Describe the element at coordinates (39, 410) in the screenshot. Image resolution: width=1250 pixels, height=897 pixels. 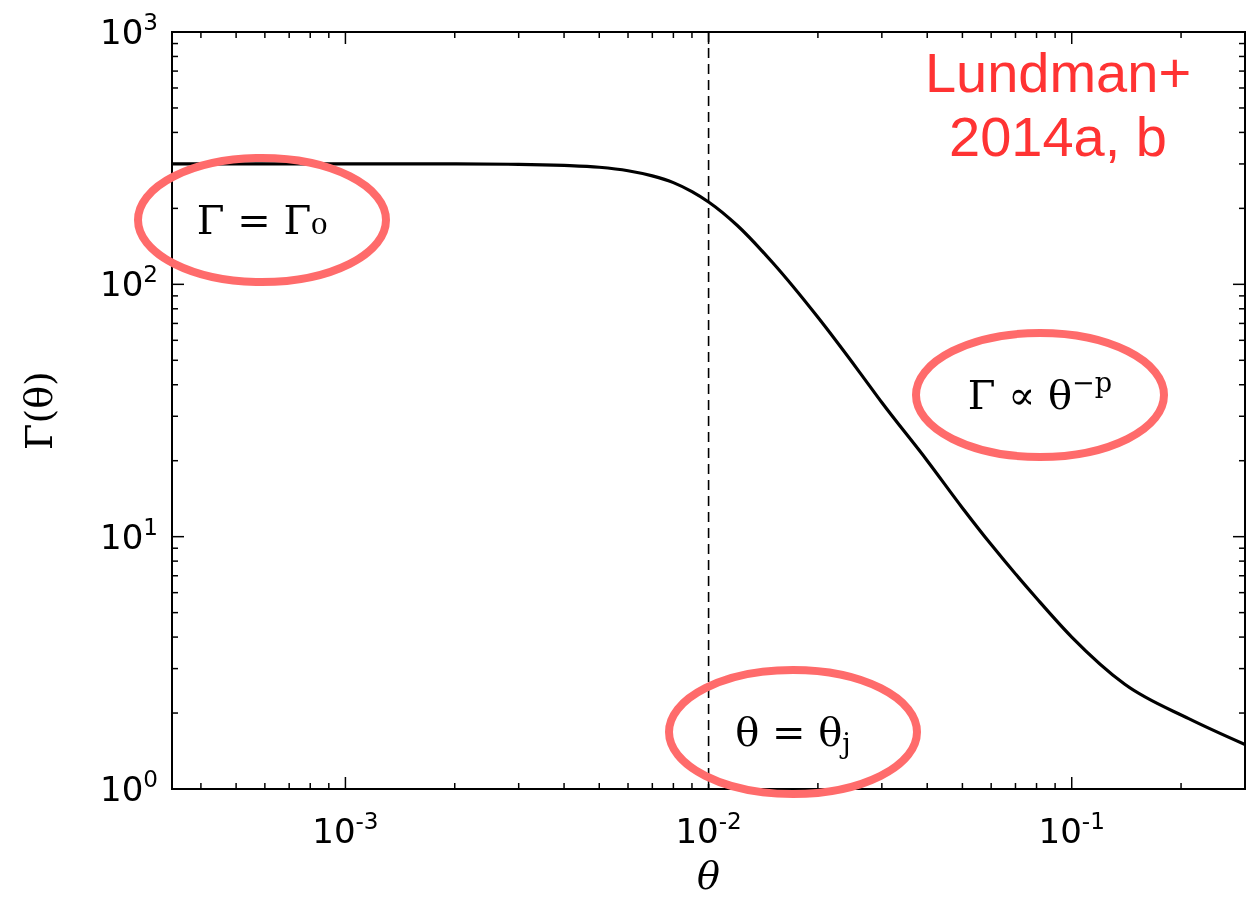
I see `y-axis-title: Γ(θ)` at that location.